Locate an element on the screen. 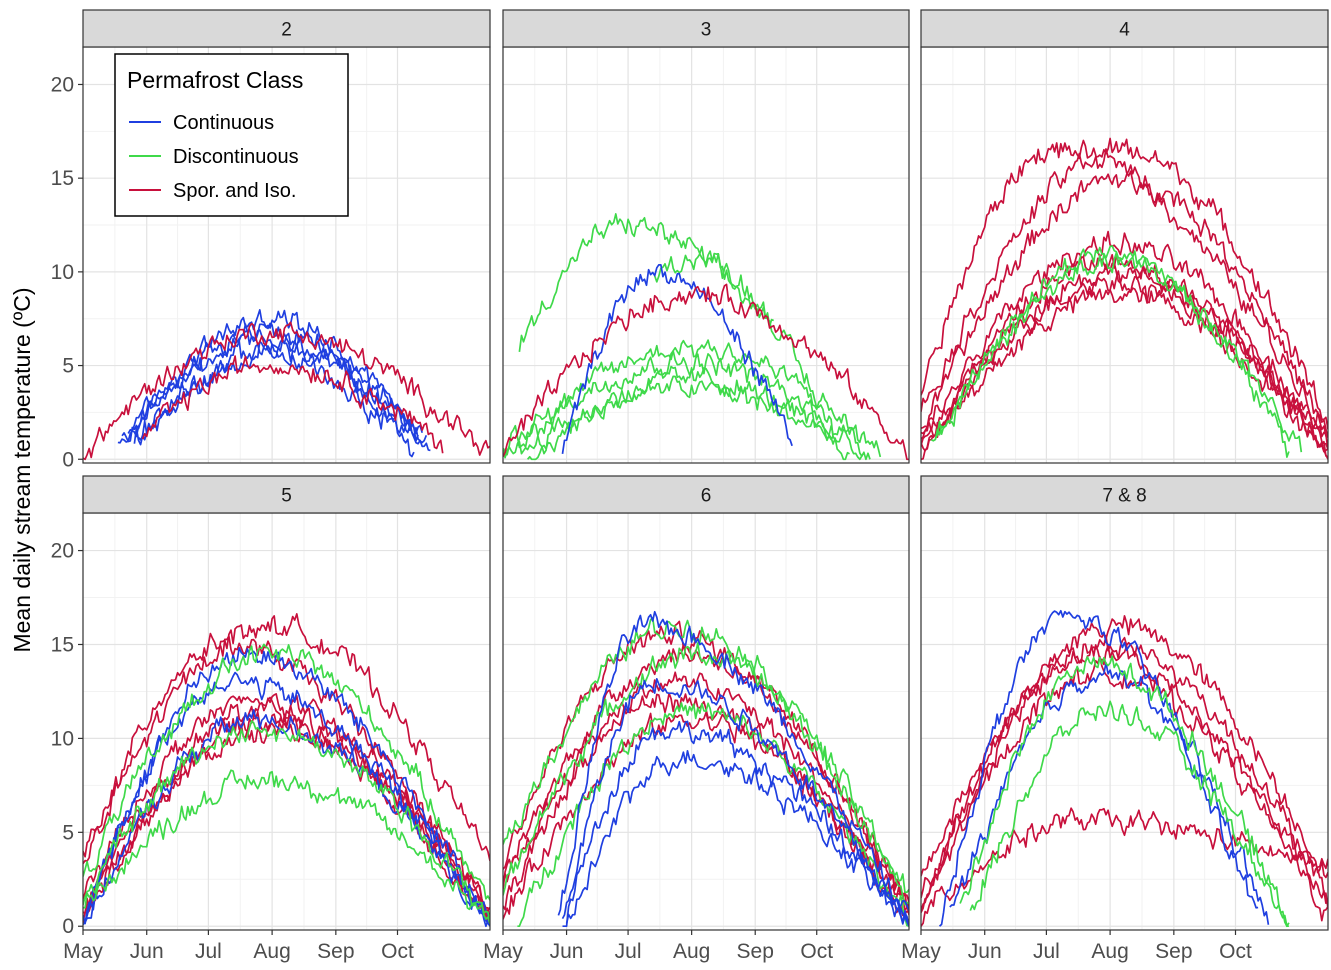 This screenshot has width=1331, height=970. legend-entry-label: Spor. and Iso. is located at coordinates (234, 191).